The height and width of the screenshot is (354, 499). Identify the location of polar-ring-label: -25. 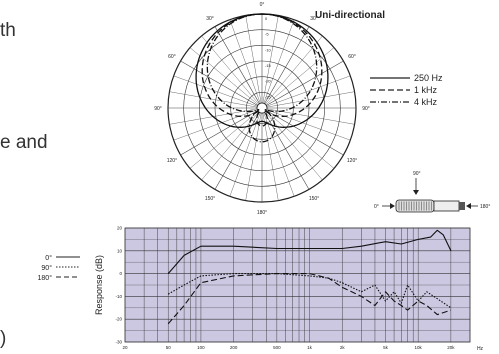
(268, 96).